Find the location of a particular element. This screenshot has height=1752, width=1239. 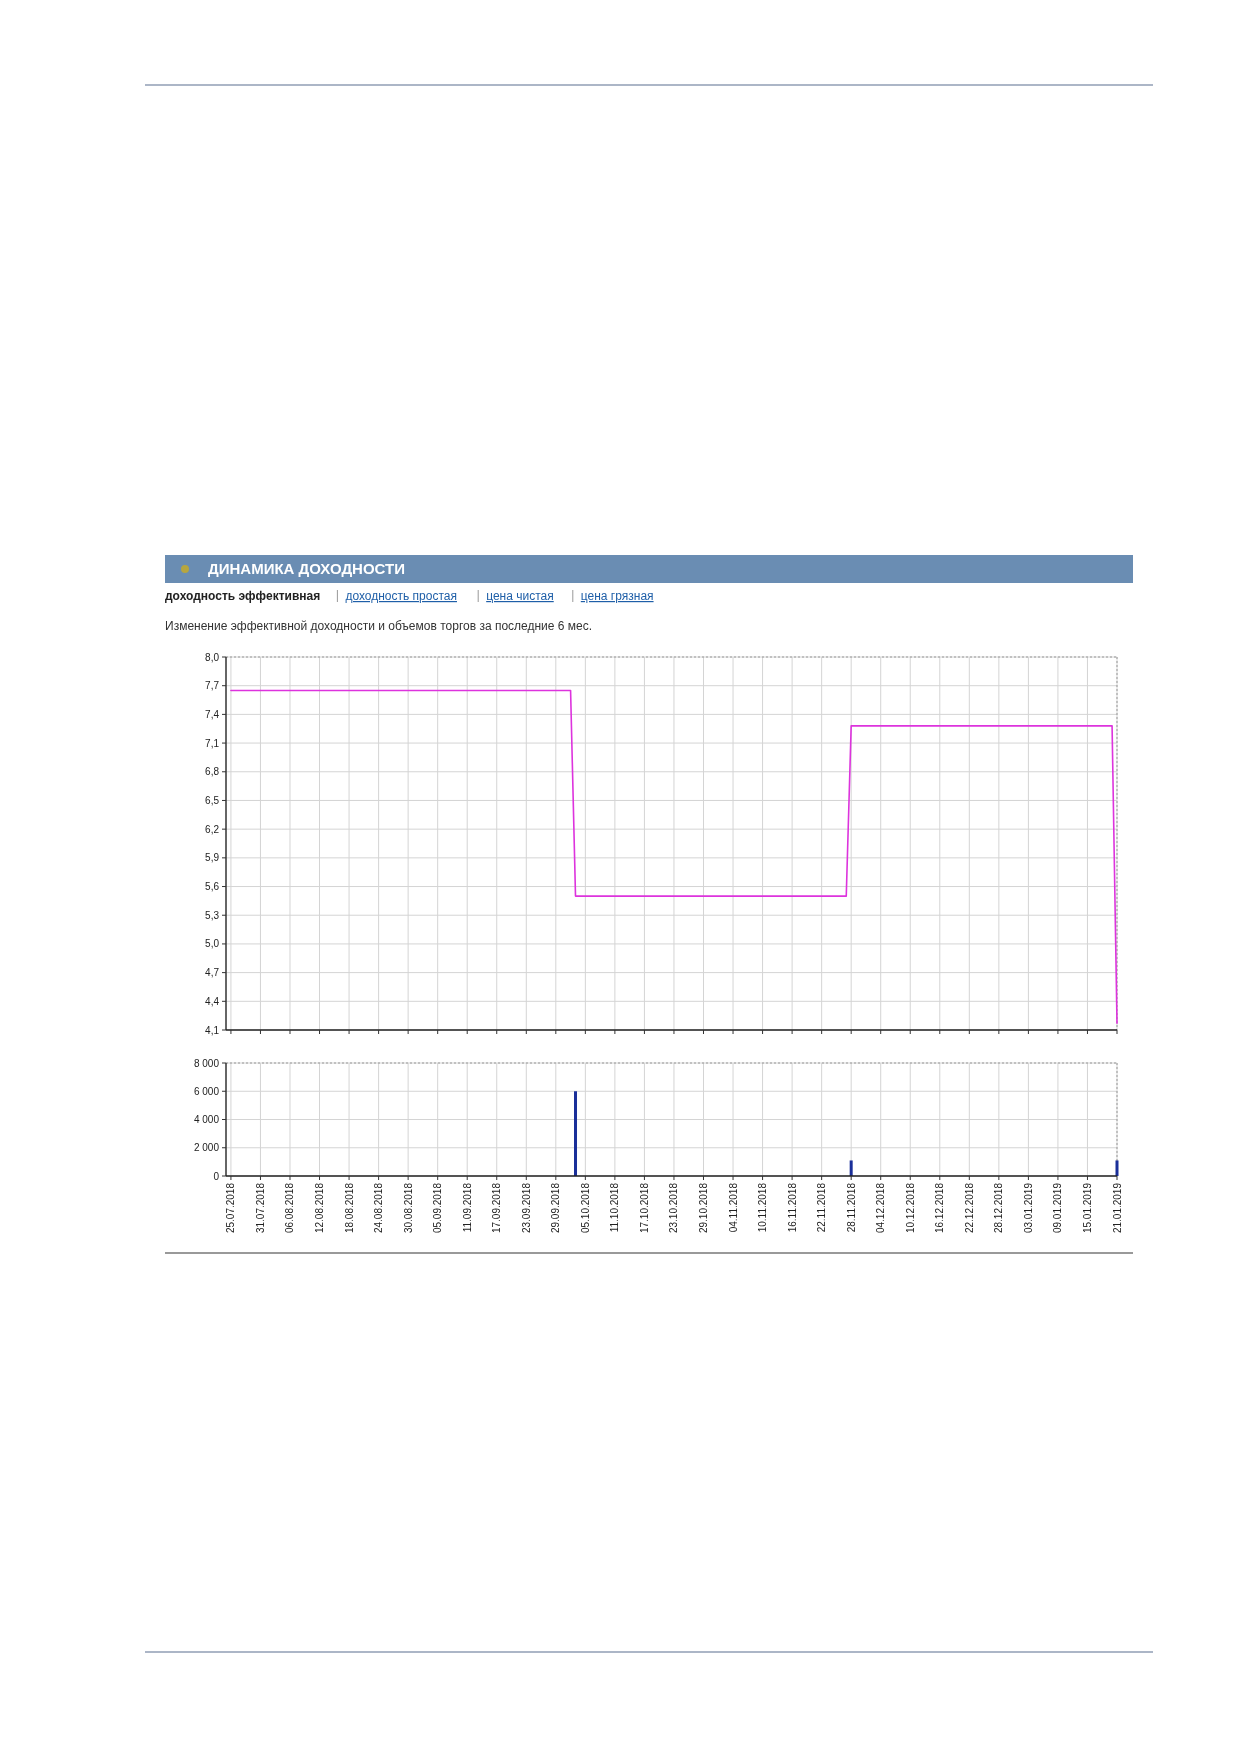

x-tick-label: 11.09.2018 is located at coordinates (467, 1207).